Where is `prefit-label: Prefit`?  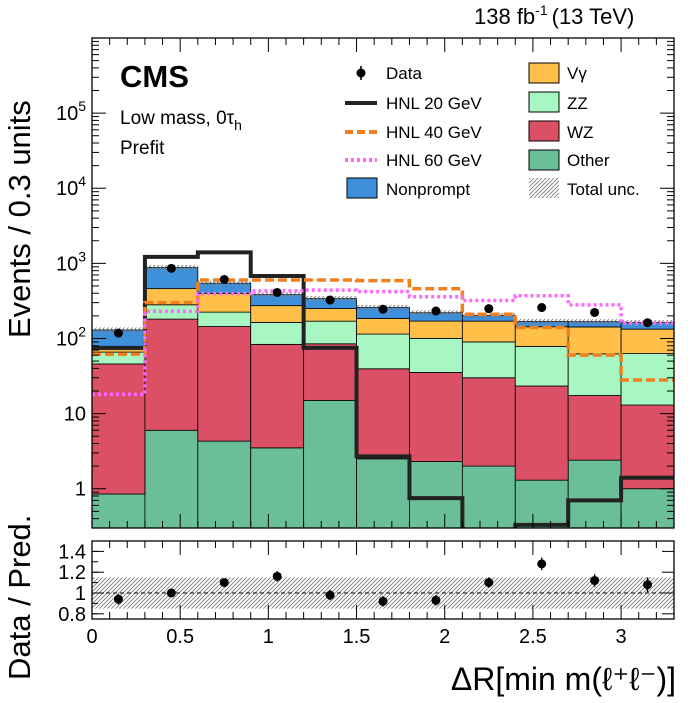
prefit-label: Prefit is located at coordinates (142, 148).